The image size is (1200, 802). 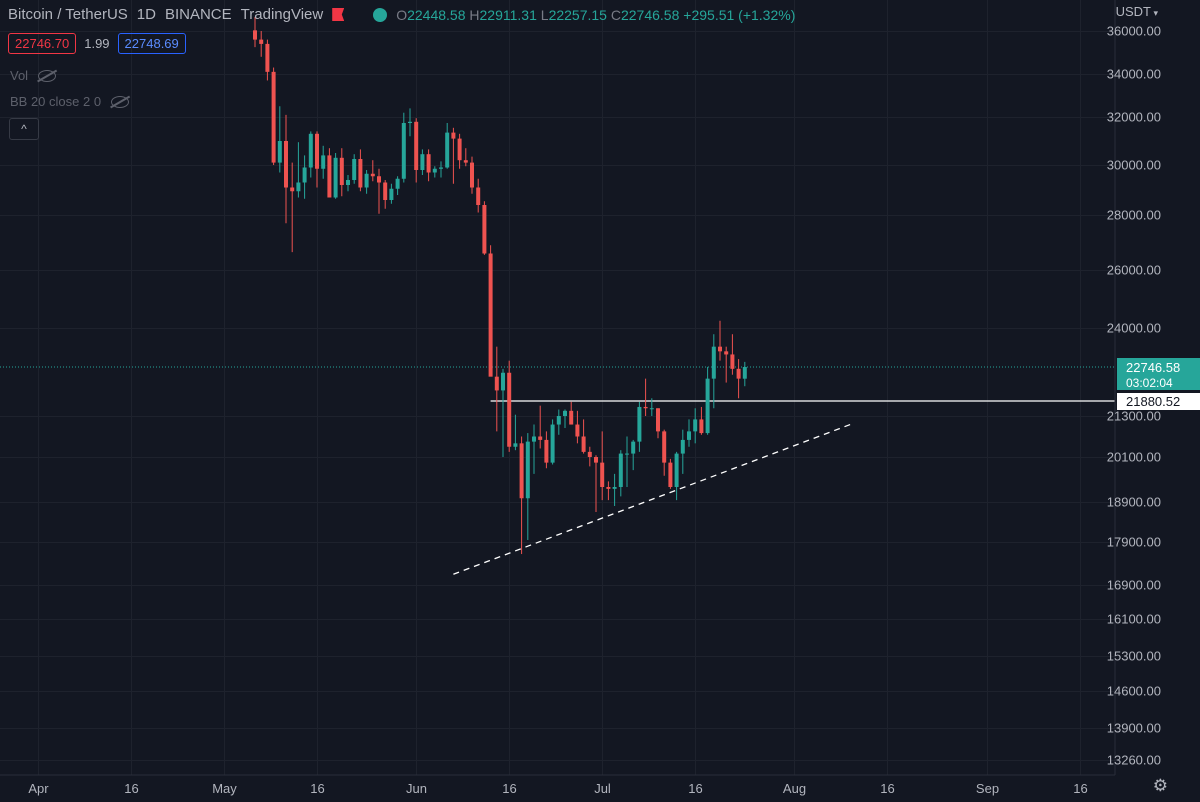 I want to click on collapse-indicators-button: ^, so click(x=24, y=129).